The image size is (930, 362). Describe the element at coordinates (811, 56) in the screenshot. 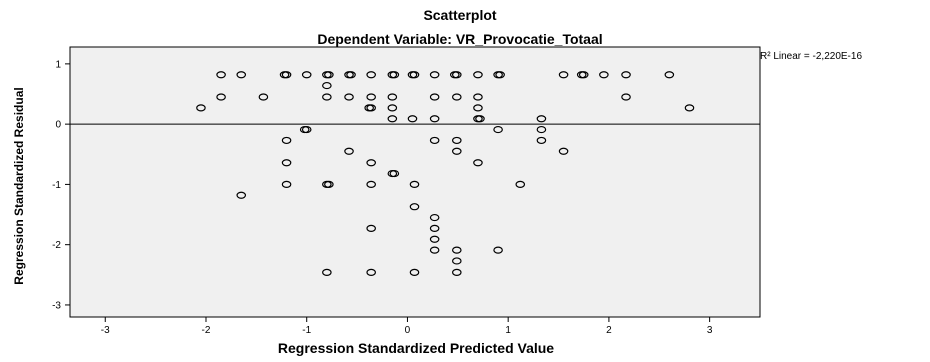

I see `fit-annotation: R² Linear = -2,220E-16` at that location.